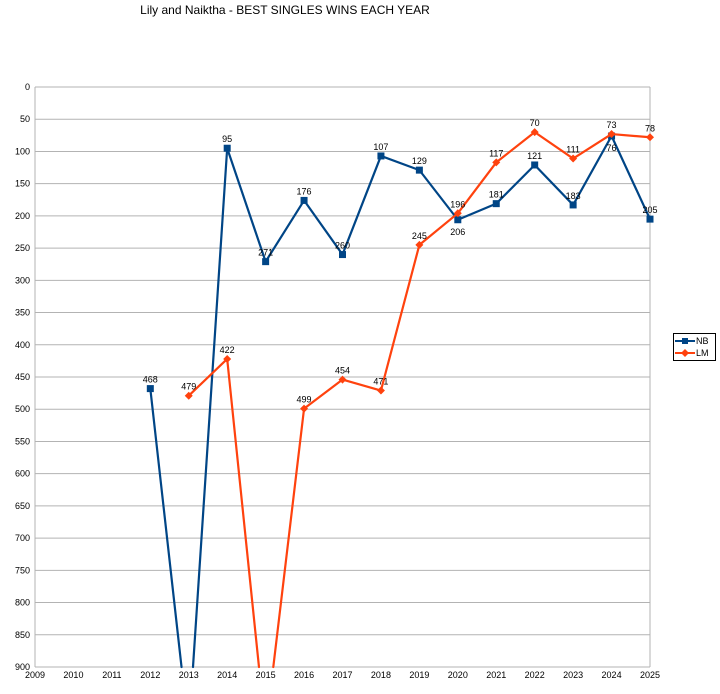  Describe the element at coordinates (535, 123) in the screenshot. I see `data-label: 70` at that location.